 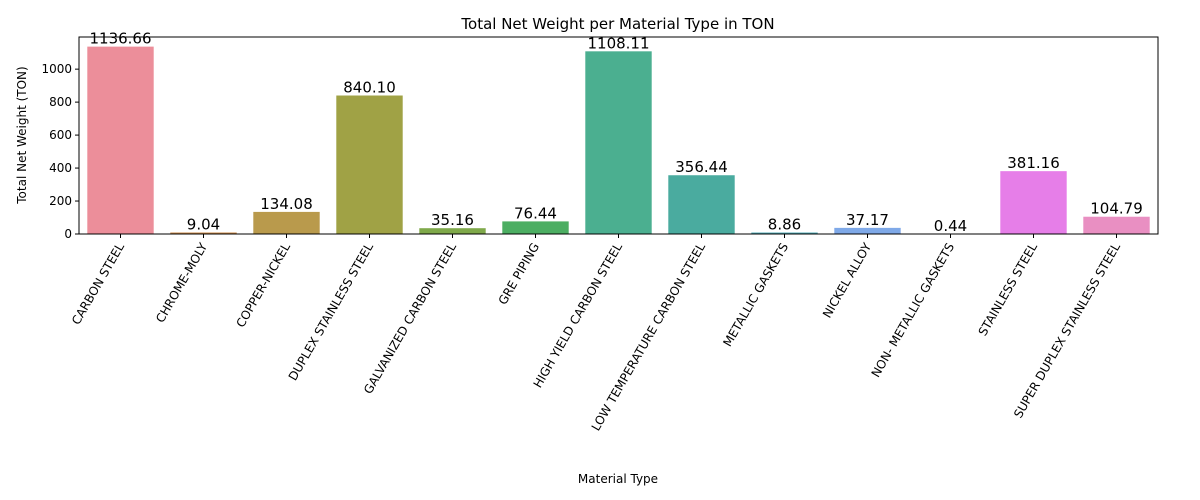 What do you see at coordinates (369, 88) in the screenshot?
I see `data-label-3: 840.10` at bounding box center [369, 88].